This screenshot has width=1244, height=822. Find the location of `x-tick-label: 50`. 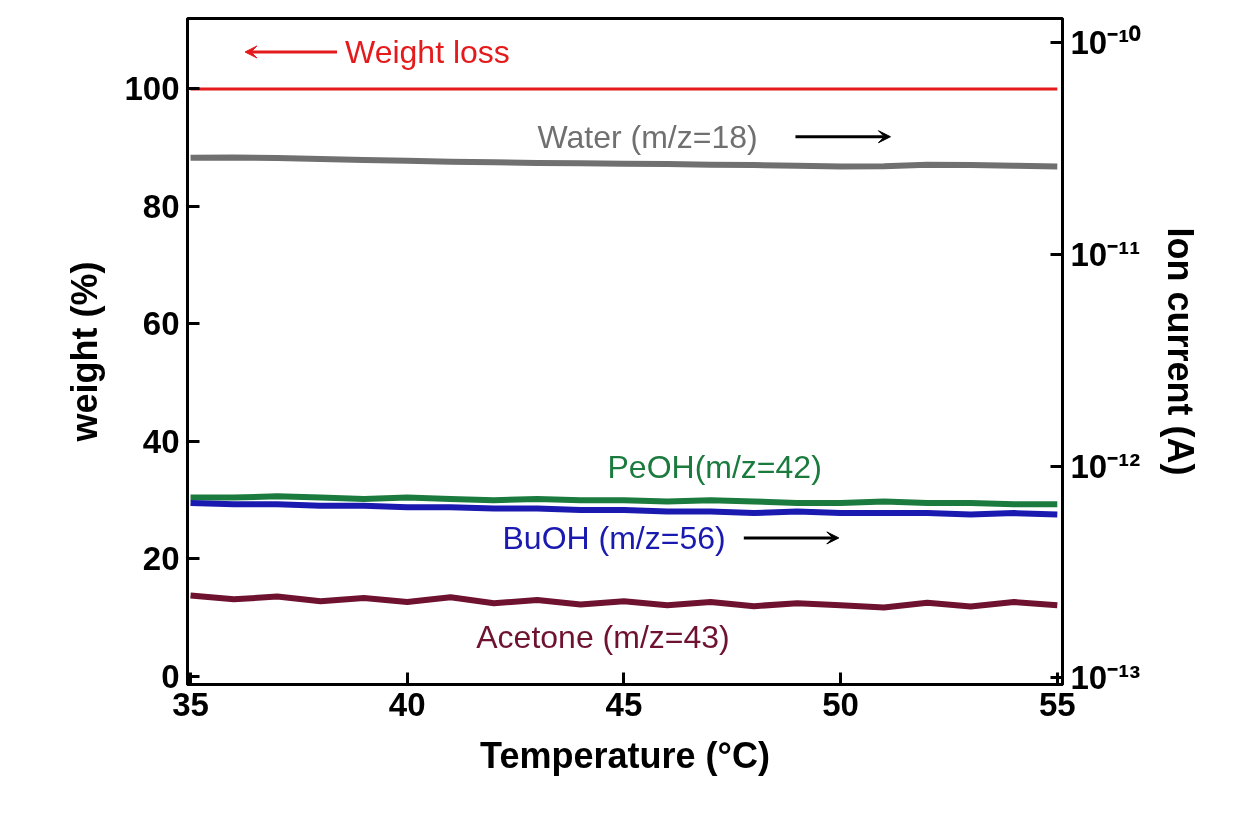

x-tick-label: 50 is located at coordinates (840, 704).